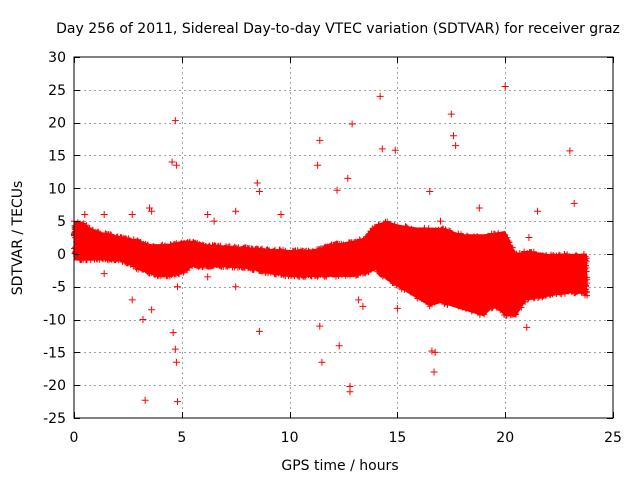 This screenshot has height=480, width=640. Describe the element at coordinates (54, 386) in the screenshot. I see `y-tick-label: -20` at that location.